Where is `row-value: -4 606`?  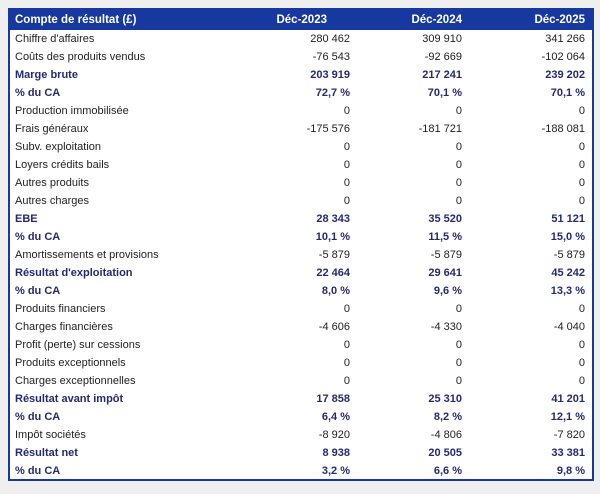 row-value: -4 606 is located at coordinates (334, 327).